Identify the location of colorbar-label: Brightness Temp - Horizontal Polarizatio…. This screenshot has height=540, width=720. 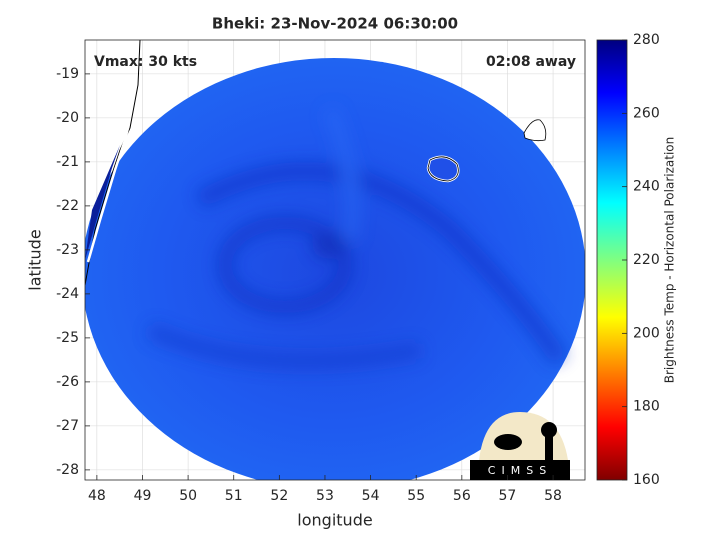
(670, 260).